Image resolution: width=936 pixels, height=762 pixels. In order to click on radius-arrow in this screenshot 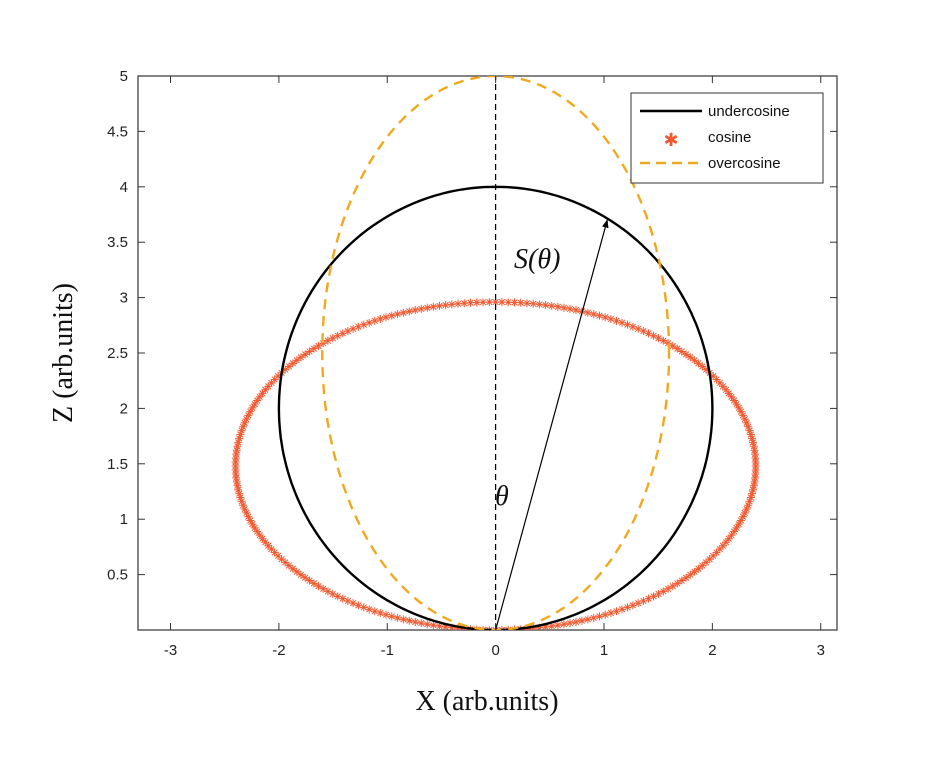, I will do `click(552, 425)`.